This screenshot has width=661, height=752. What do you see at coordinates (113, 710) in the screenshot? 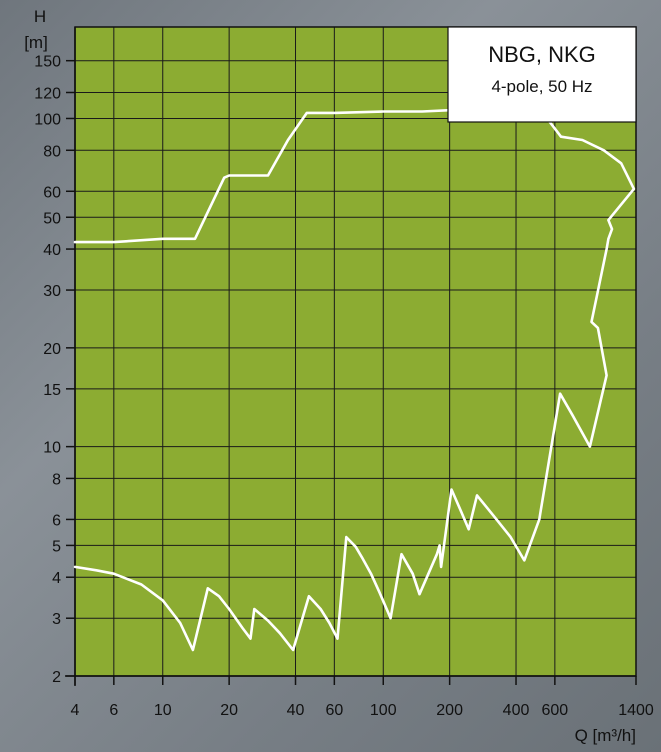
I see `x-tick-label: 6` at bounding box center [113, 710].